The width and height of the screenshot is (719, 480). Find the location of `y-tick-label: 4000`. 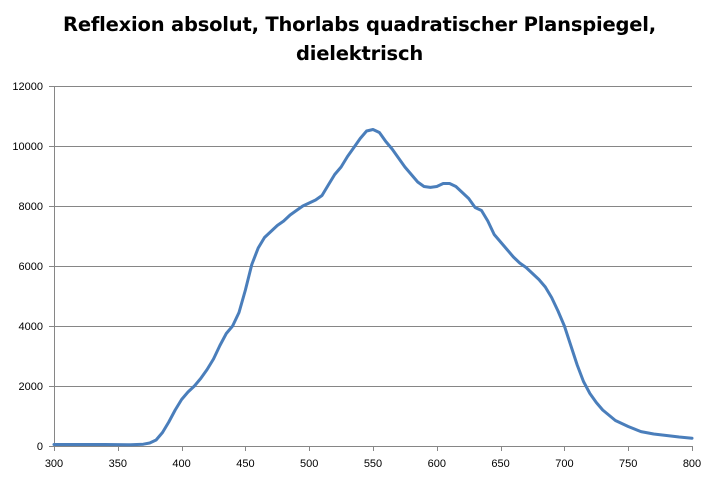

y-tick-label: 4000 is located at coordinates (31, 327).